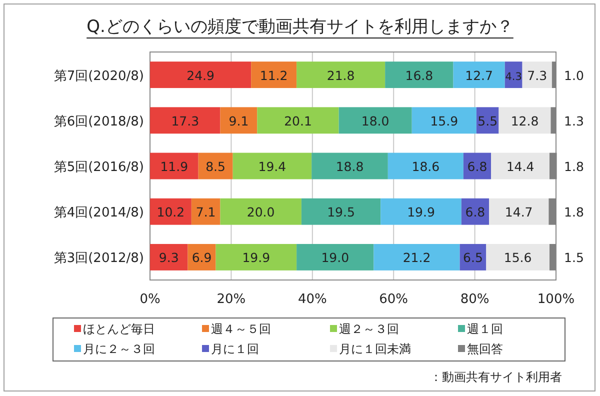  I want to click on data-label: 1.3, so click(574, 120).